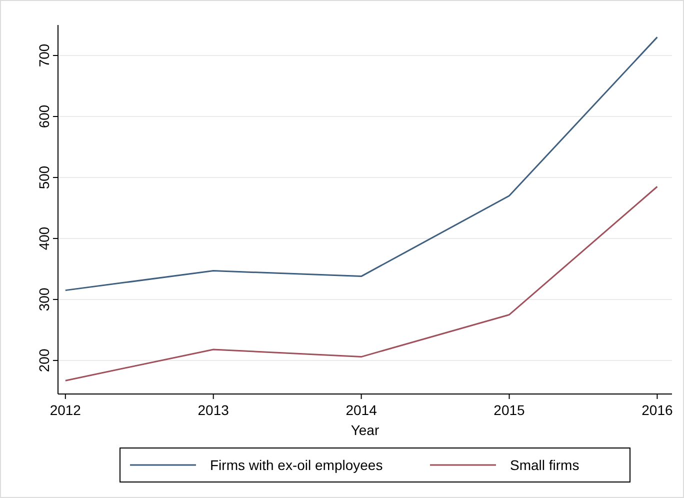  I want to click on y-tick-label: 300, so click(44, 300).